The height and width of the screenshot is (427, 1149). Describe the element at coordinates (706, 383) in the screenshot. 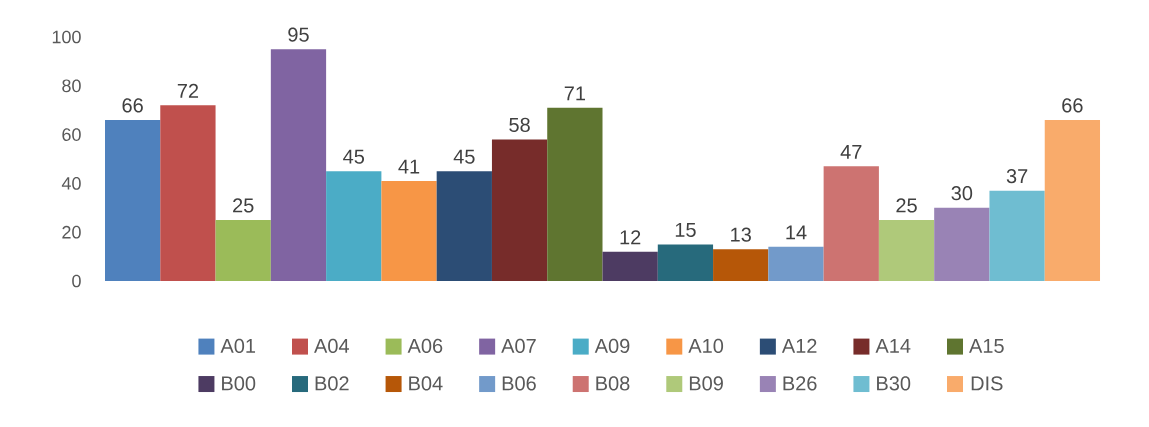

I see `legend-label: B09` at that location.